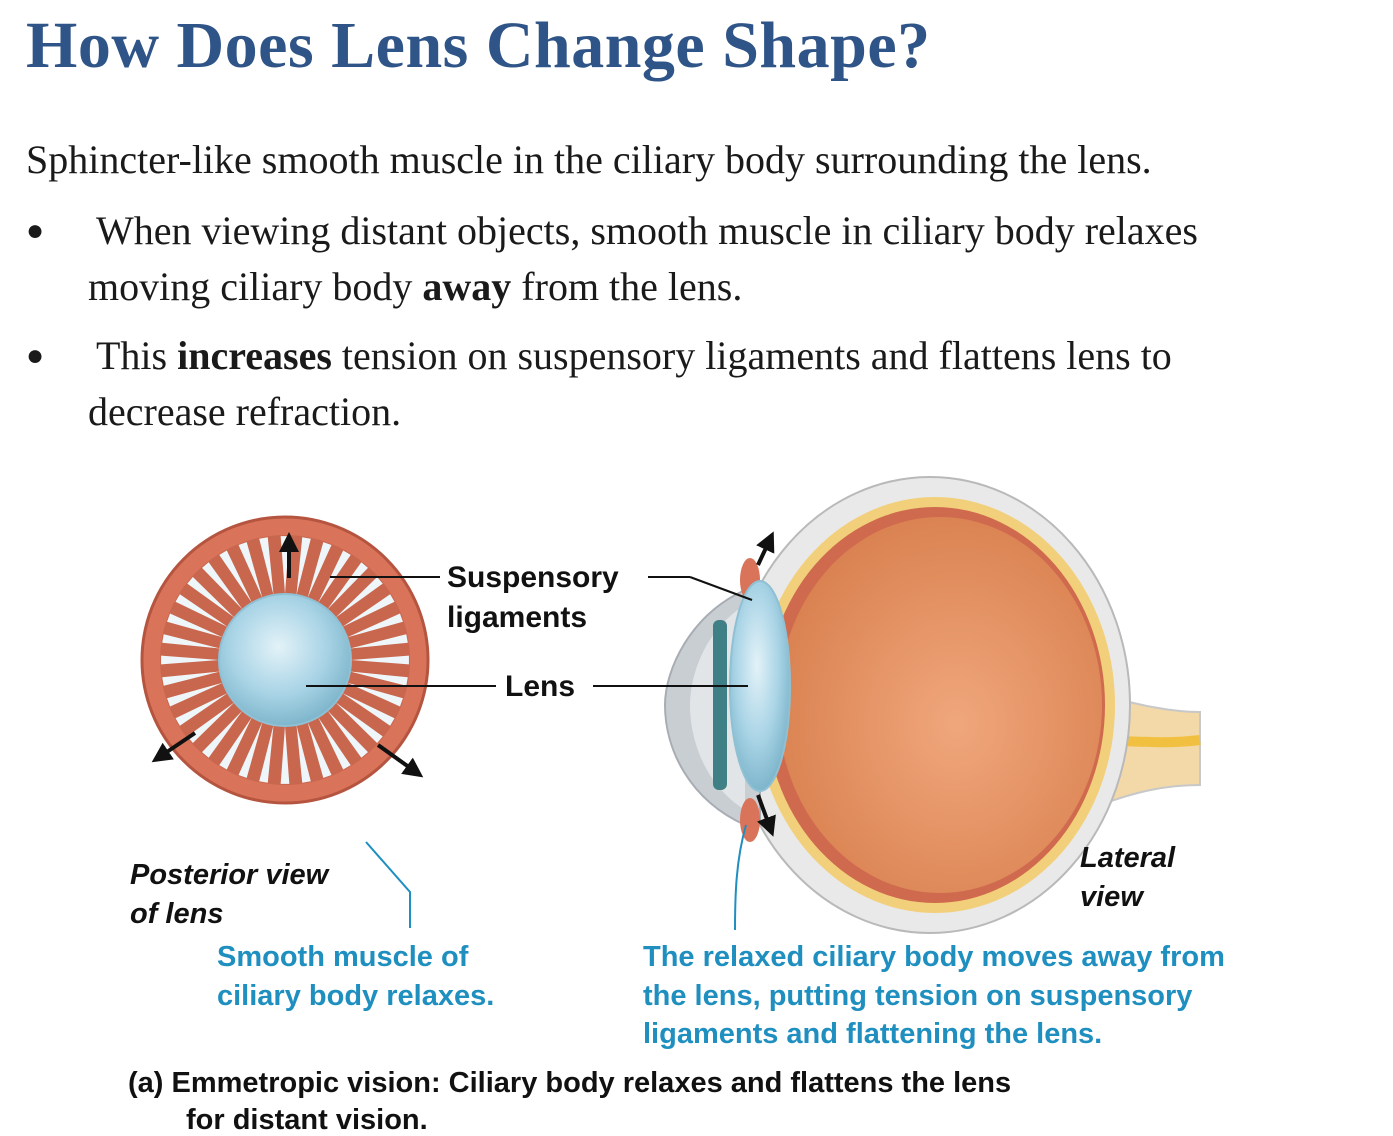  What do you see at coordinates (230, 875) in the screenshot?
I see `label-posterior-line-1: Posterior view` at bounding box center [230, 875].